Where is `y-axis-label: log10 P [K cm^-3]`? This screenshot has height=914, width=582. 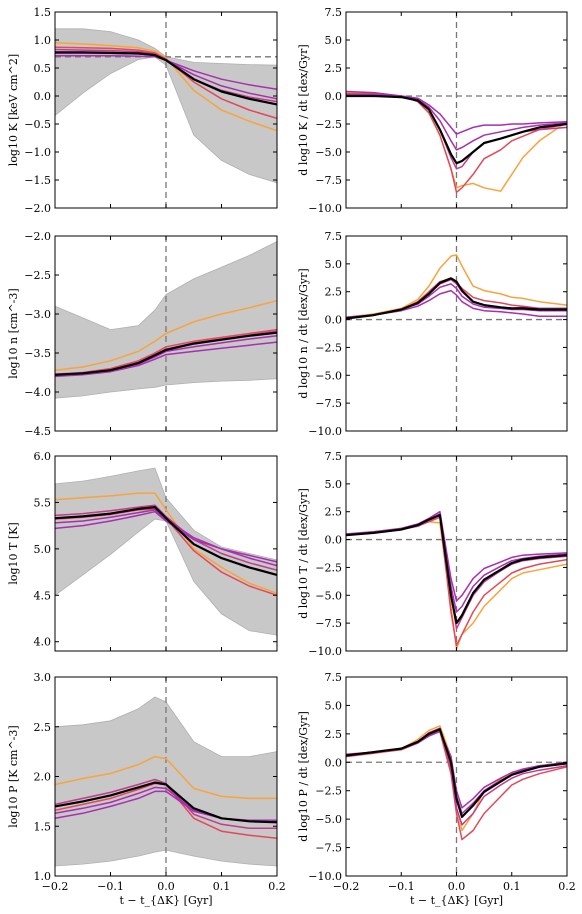
y-axis-label: log10 P [K cm^-3] is located at coordinates (13, 776).